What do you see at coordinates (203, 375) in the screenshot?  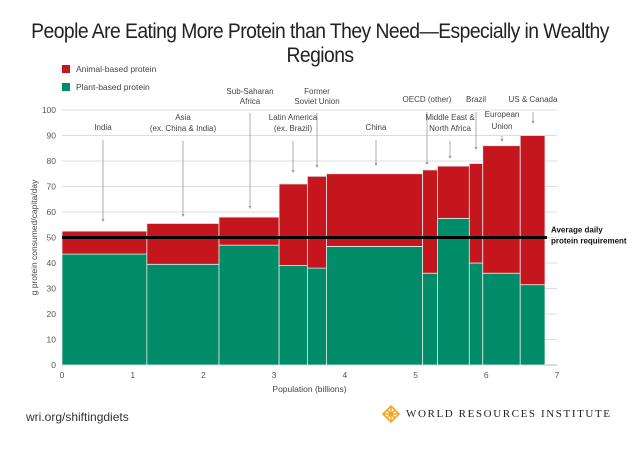 I see `x-tick-label: 2` at bounding box center [203, 375].